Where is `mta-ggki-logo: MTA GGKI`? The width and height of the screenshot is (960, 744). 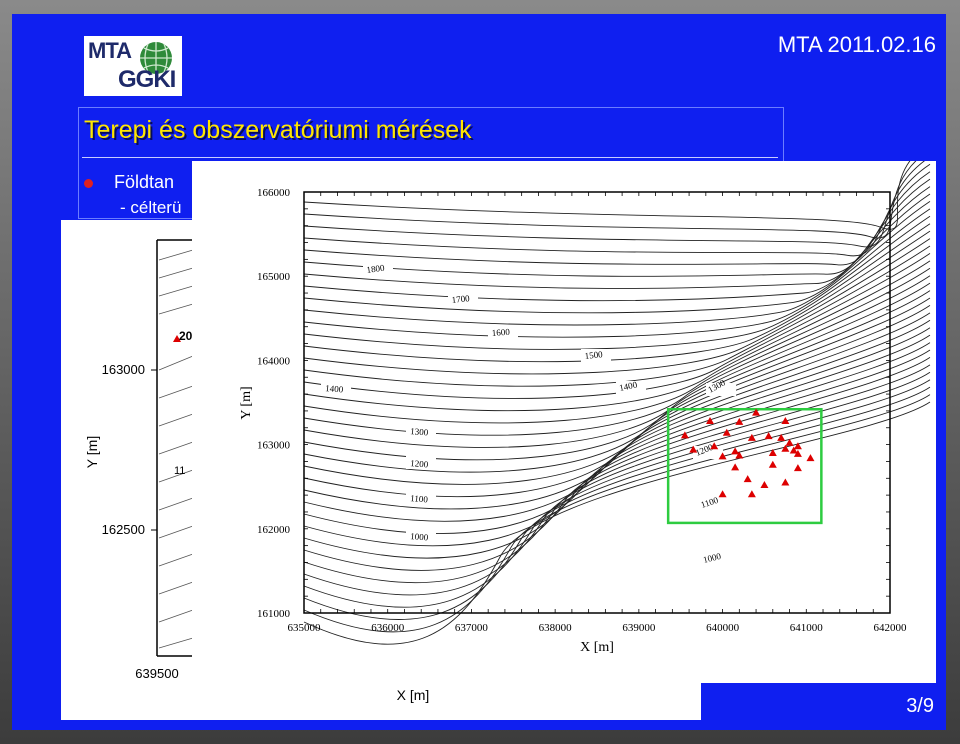
mta-ggki-logo: MTA GGKI is located at coordinates (133, 66).